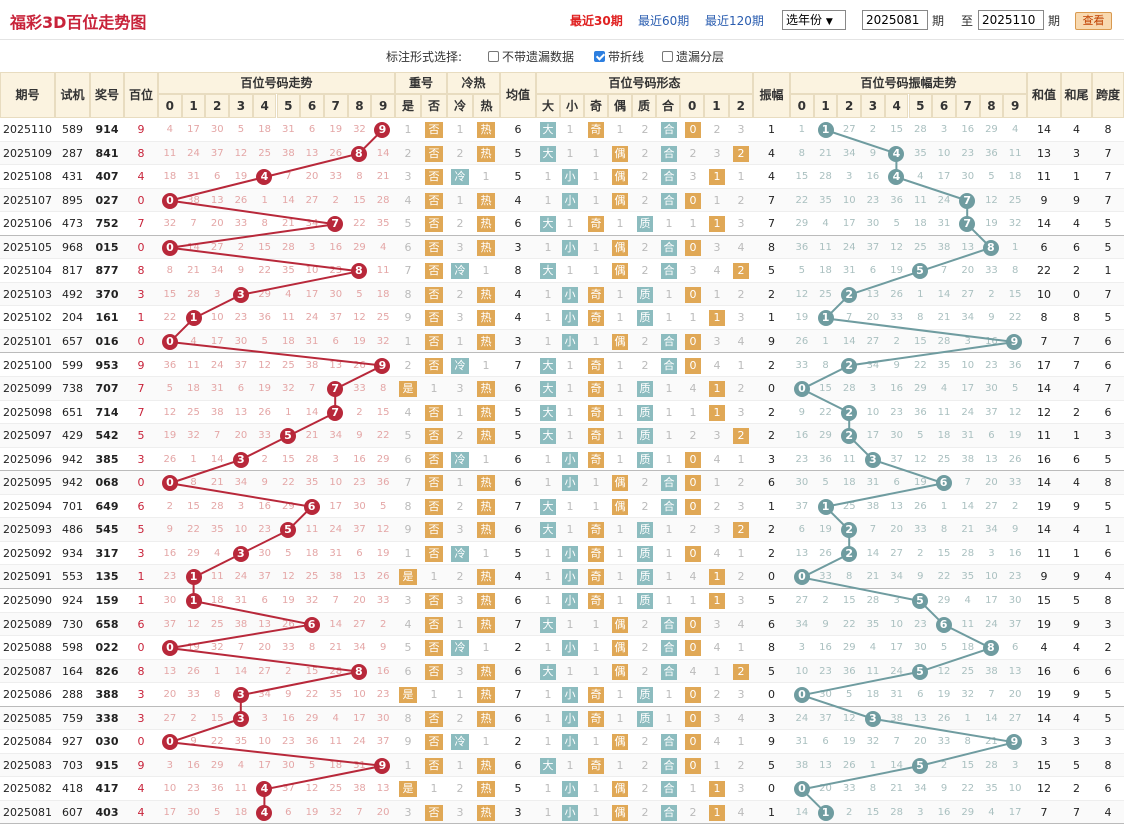 This screenshot has width=1124, height=827. I want to click on amp-miss-cell: 24, so click(849, 247).